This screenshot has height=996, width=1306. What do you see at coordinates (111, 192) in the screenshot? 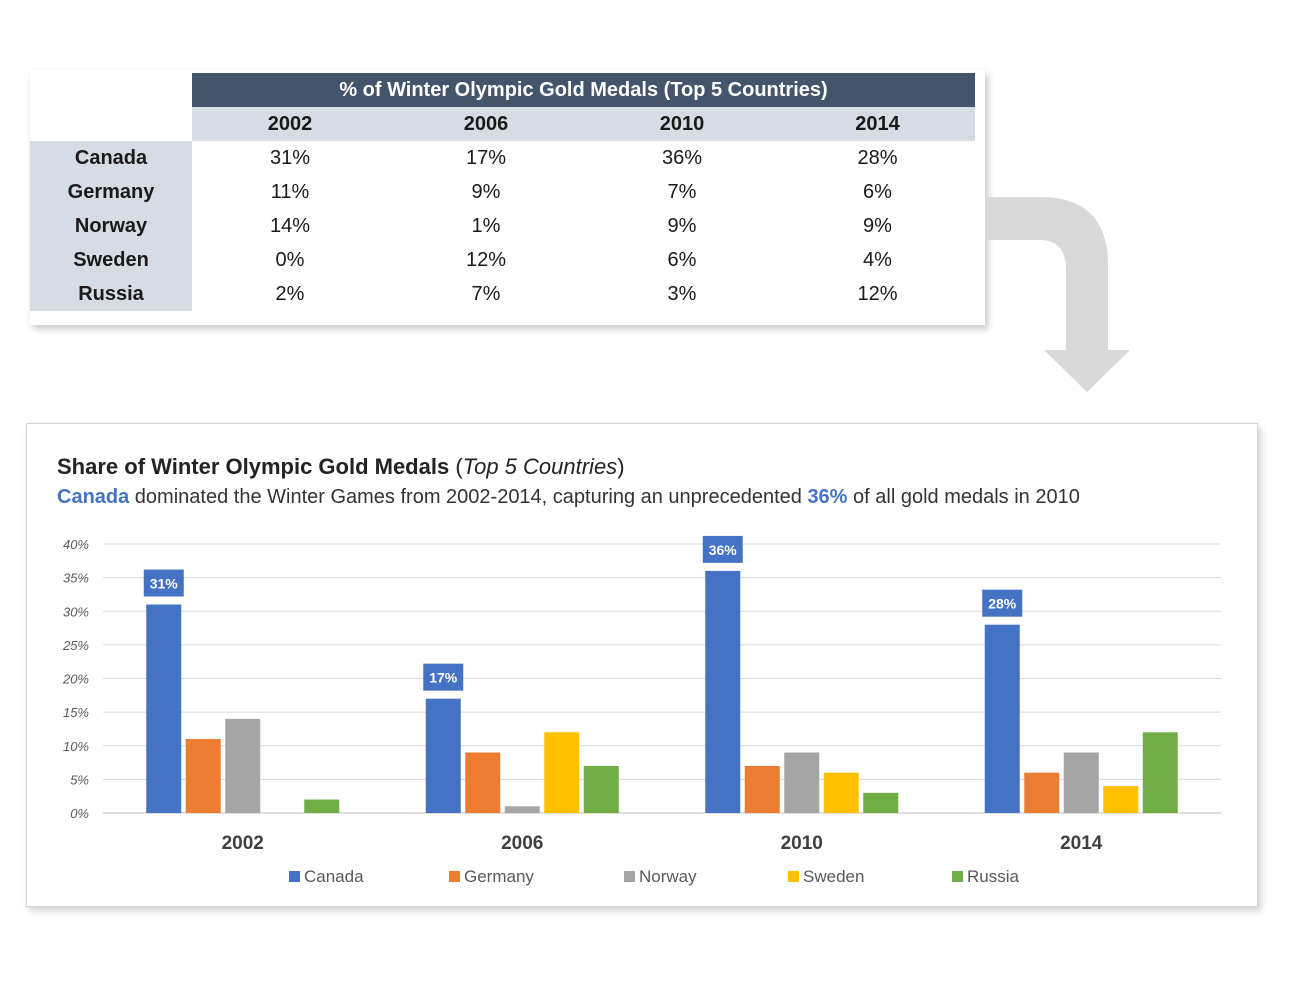
I see `country-label: Germany` at bounding box center [111, 192].